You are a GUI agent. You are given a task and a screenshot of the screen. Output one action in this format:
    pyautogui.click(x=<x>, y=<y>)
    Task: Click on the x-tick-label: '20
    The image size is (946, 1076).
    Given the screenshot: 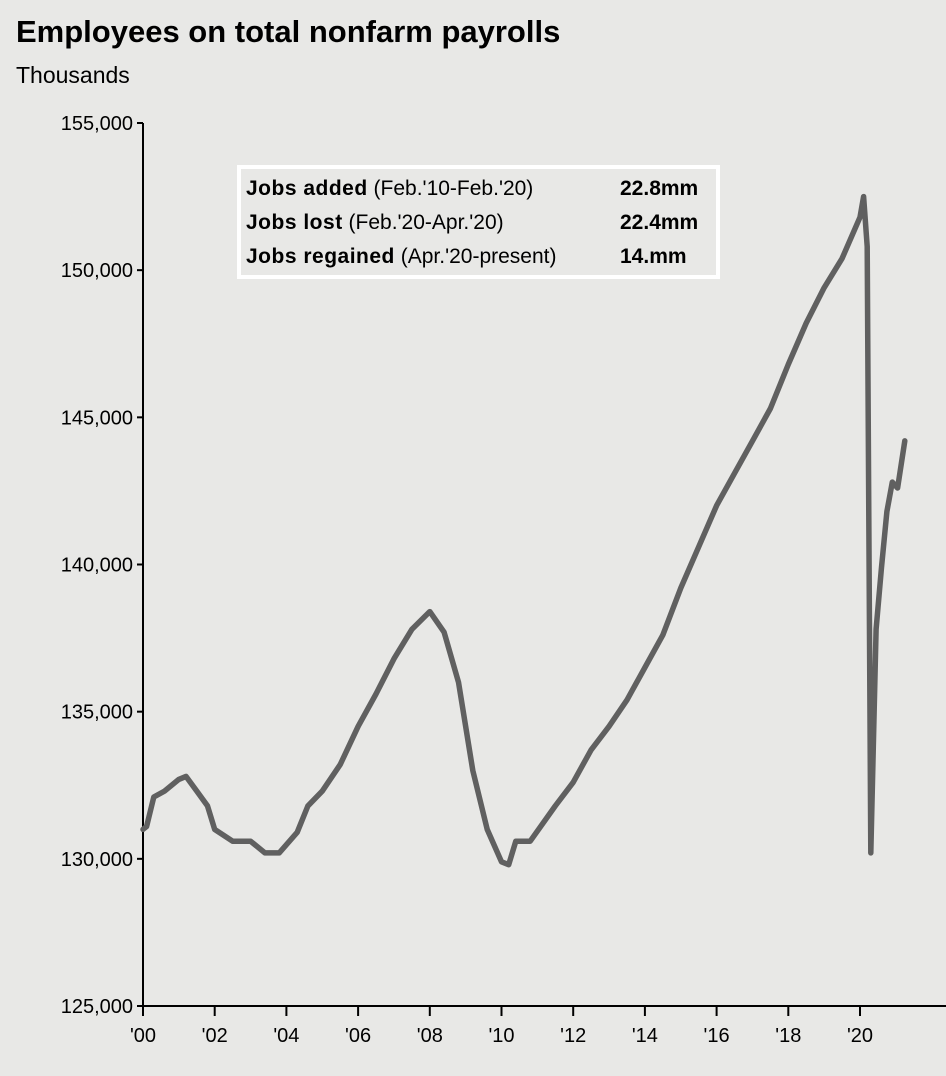 What is the action you would take?
    pyautogui.click(x=860, y=1036)
    